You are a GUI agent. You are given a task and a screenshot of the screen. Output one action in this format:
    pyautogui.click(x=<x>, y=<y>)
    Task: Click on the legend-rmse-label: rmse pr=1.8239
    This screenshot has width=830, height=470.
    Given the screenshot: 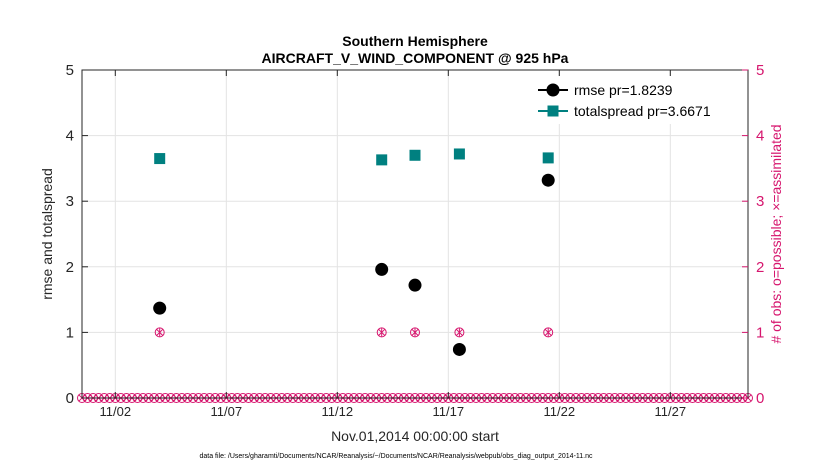 What is the action you would take?
    pyautogui.click(x=623, y=90)
    